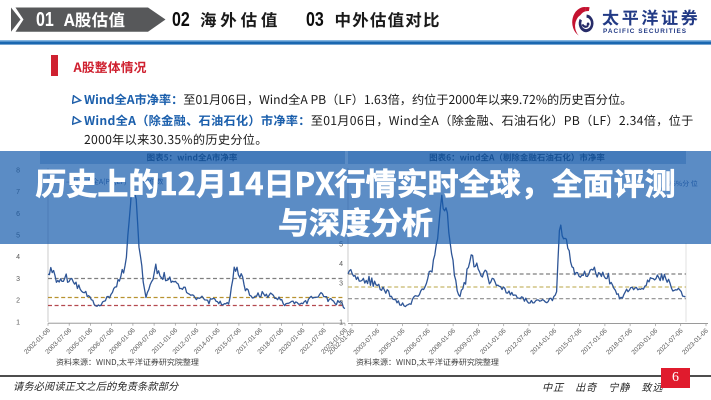  I want to click on svg-text: 2009-07-06, so click(468, 341).